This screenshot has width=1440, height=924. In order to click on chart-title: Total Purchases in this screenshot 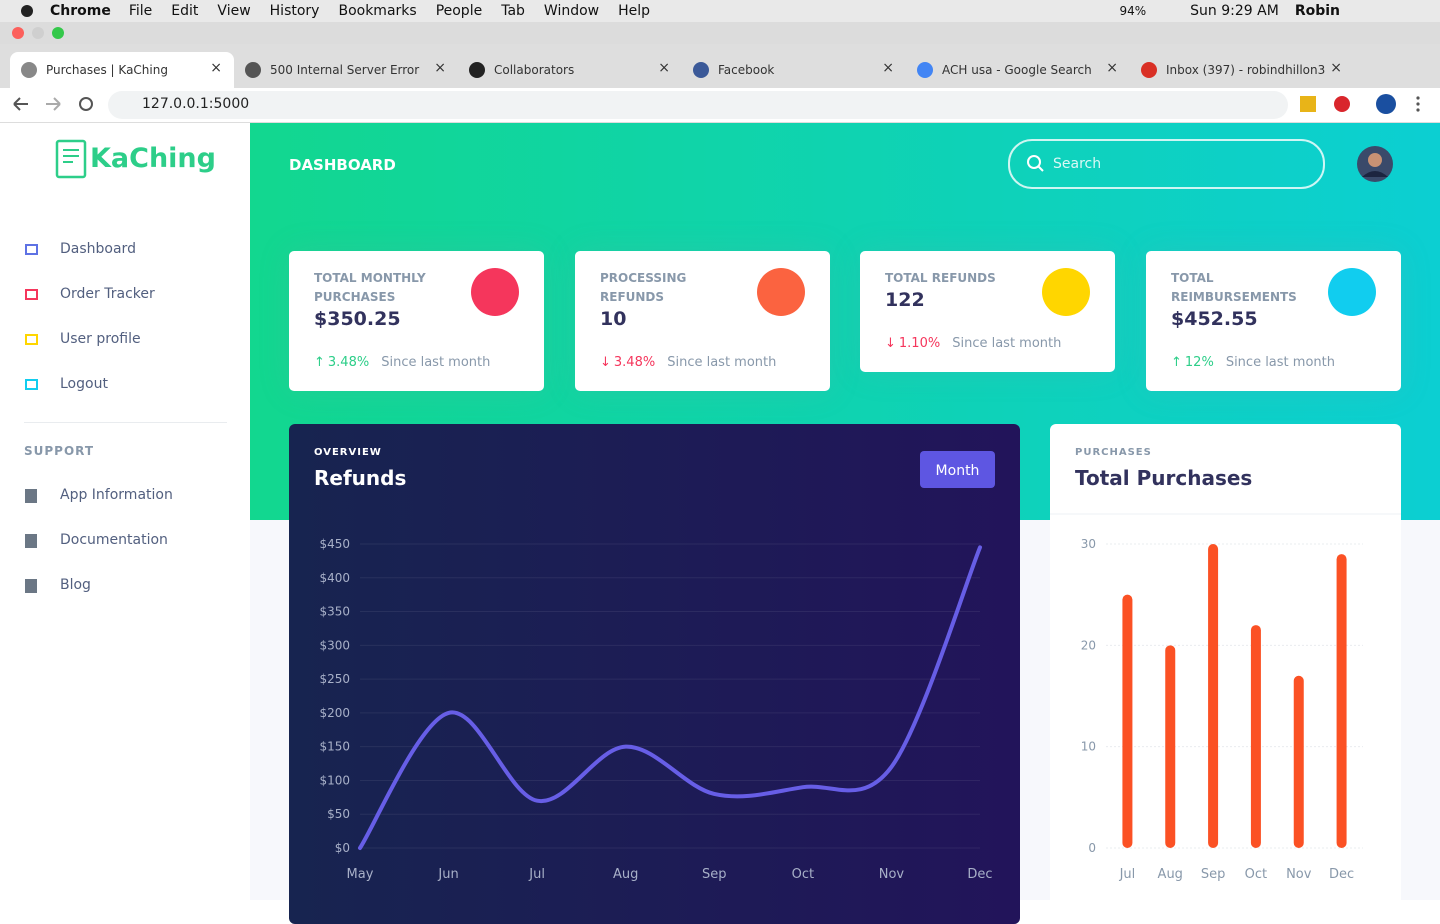, I will do `click(1163, 478)`.